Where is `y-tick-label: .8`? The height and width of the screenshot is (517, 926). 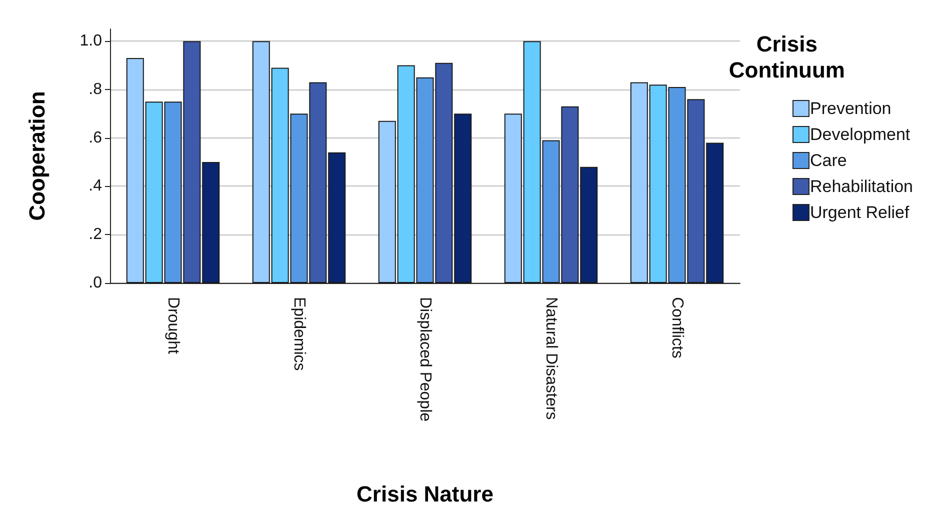
y-tick-label: .8 is located at coordinates (95, 89).